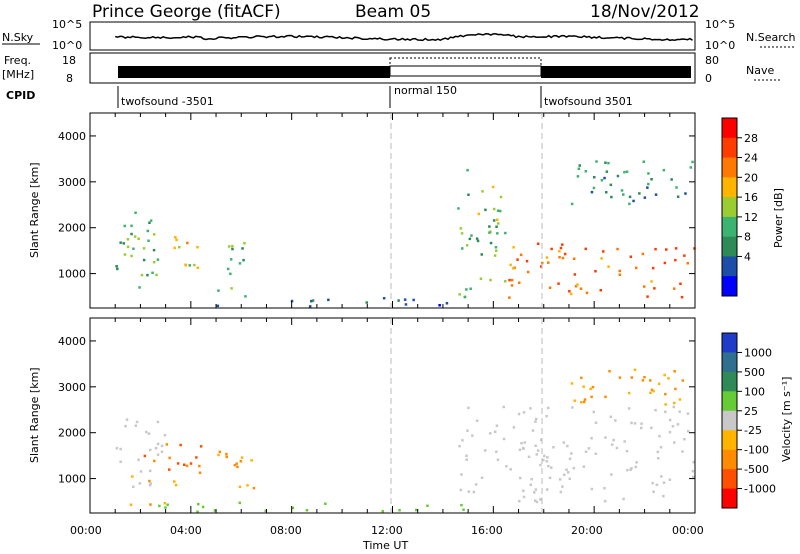 This screenshot has height=554, width=800. What do you see at coordinates (86, 530) in the screenshot?
I see `x-tick-0: 00:00` at bounding box center [86, 530].